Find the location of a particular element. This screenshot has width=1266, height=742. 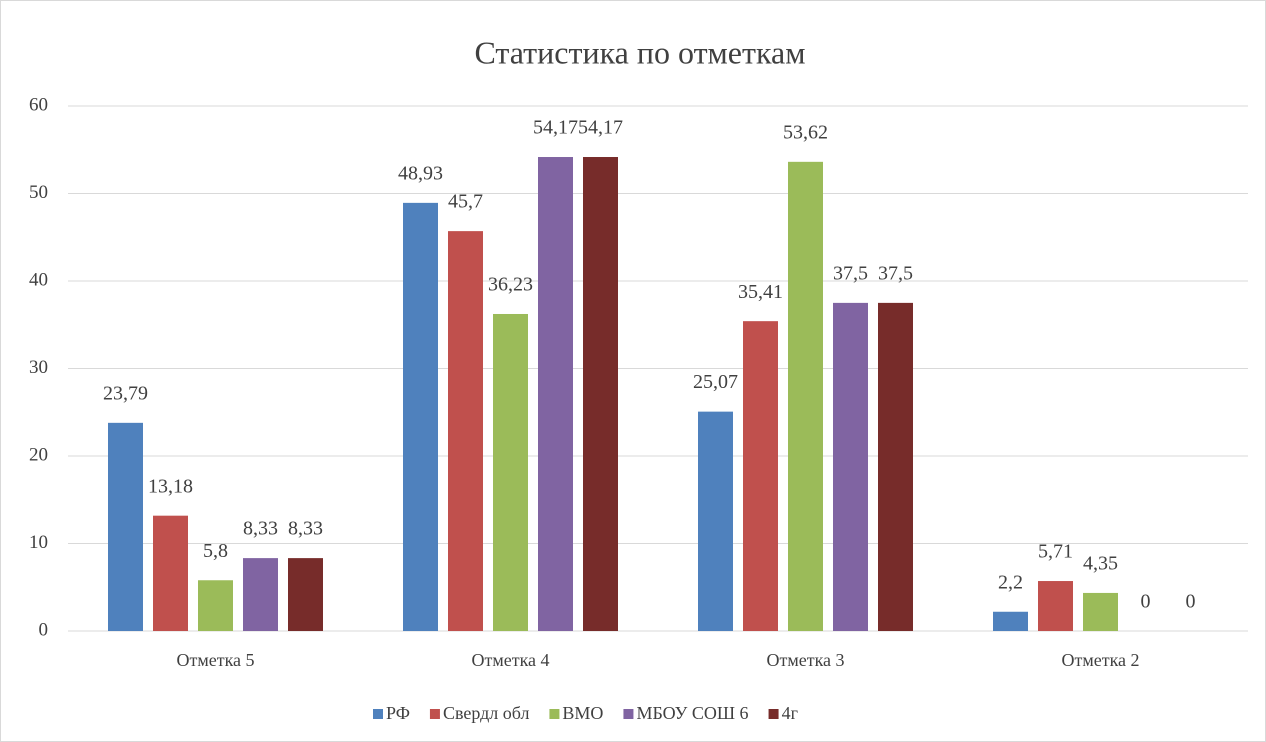

data-label: 45,7 is located at coordinates (465, 202).